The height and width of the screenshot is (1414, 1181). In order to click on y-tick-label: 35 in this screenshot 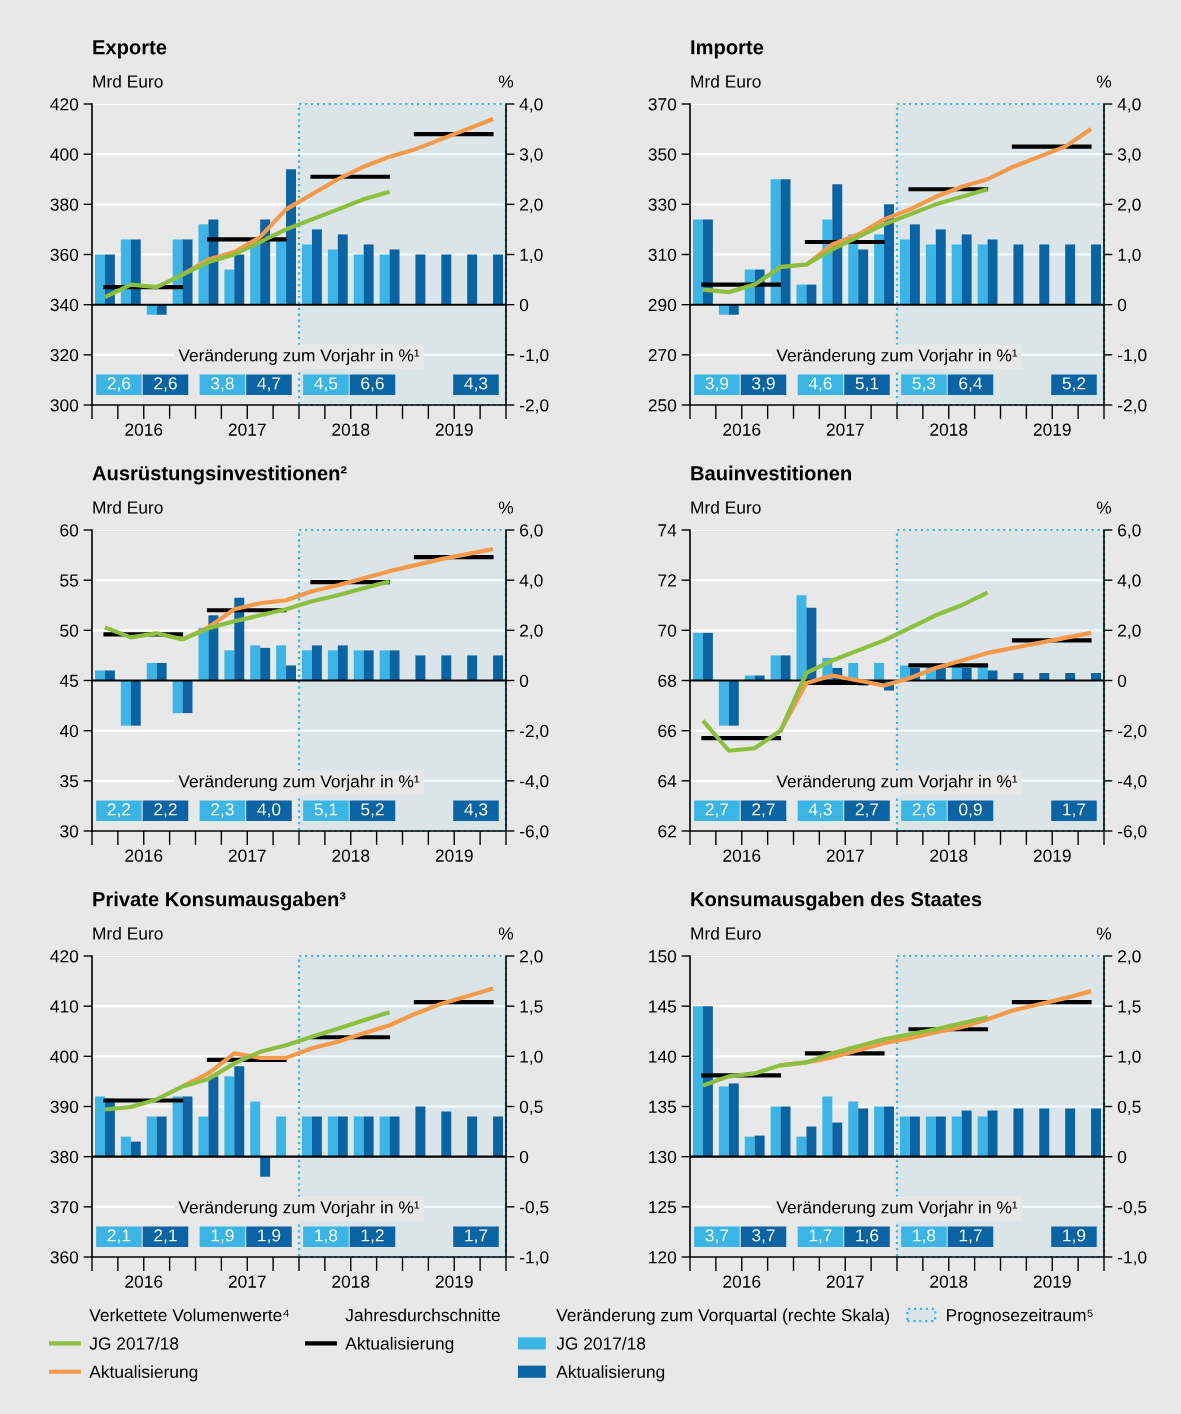, I will do `click(69, 781)`.